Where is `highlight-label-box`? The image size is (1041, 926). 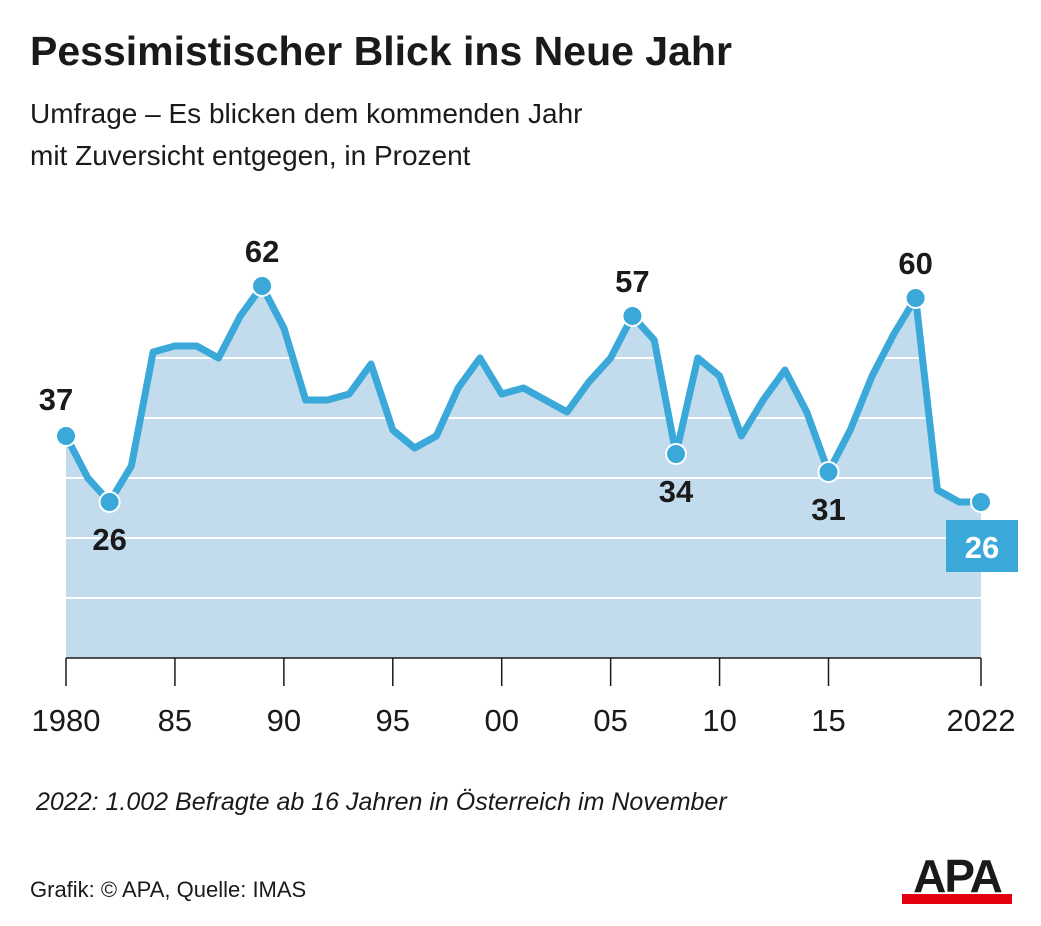
highlight-label-box is located at coordinates (982, 546).